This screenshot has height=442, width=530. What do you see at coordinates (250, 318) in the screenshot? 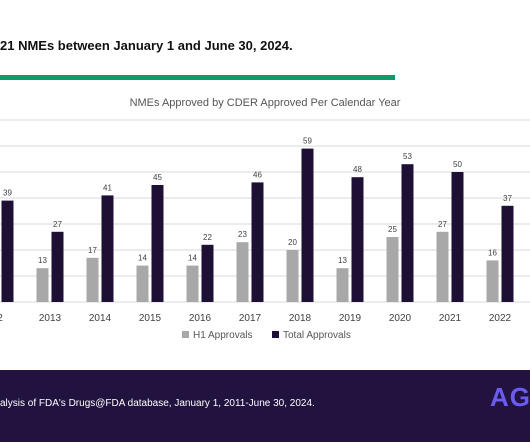
I see `x-tick-label: 2017` at bounding box center [250, 318].